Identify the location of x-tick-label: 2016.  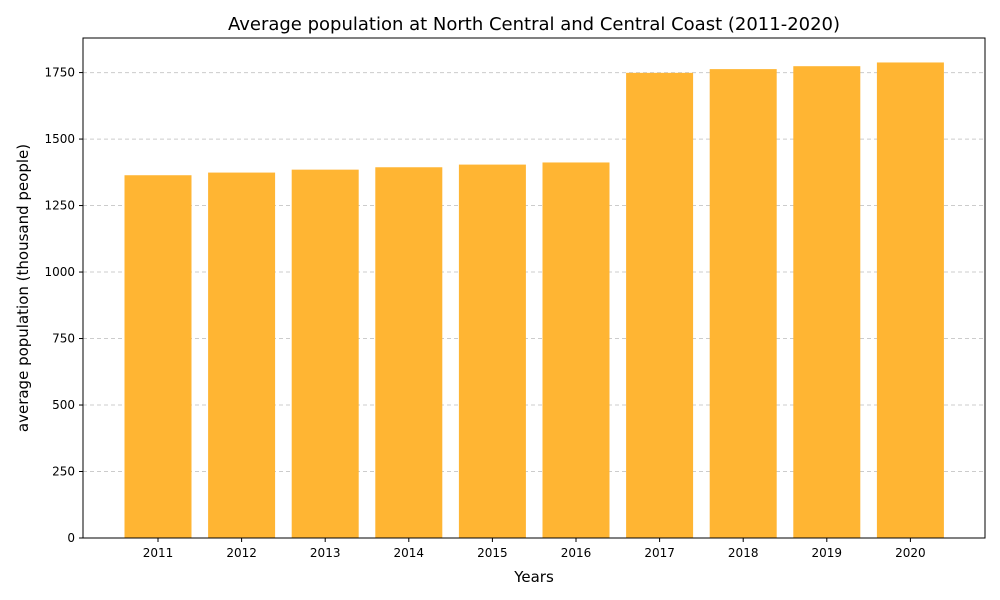
(576, 553).